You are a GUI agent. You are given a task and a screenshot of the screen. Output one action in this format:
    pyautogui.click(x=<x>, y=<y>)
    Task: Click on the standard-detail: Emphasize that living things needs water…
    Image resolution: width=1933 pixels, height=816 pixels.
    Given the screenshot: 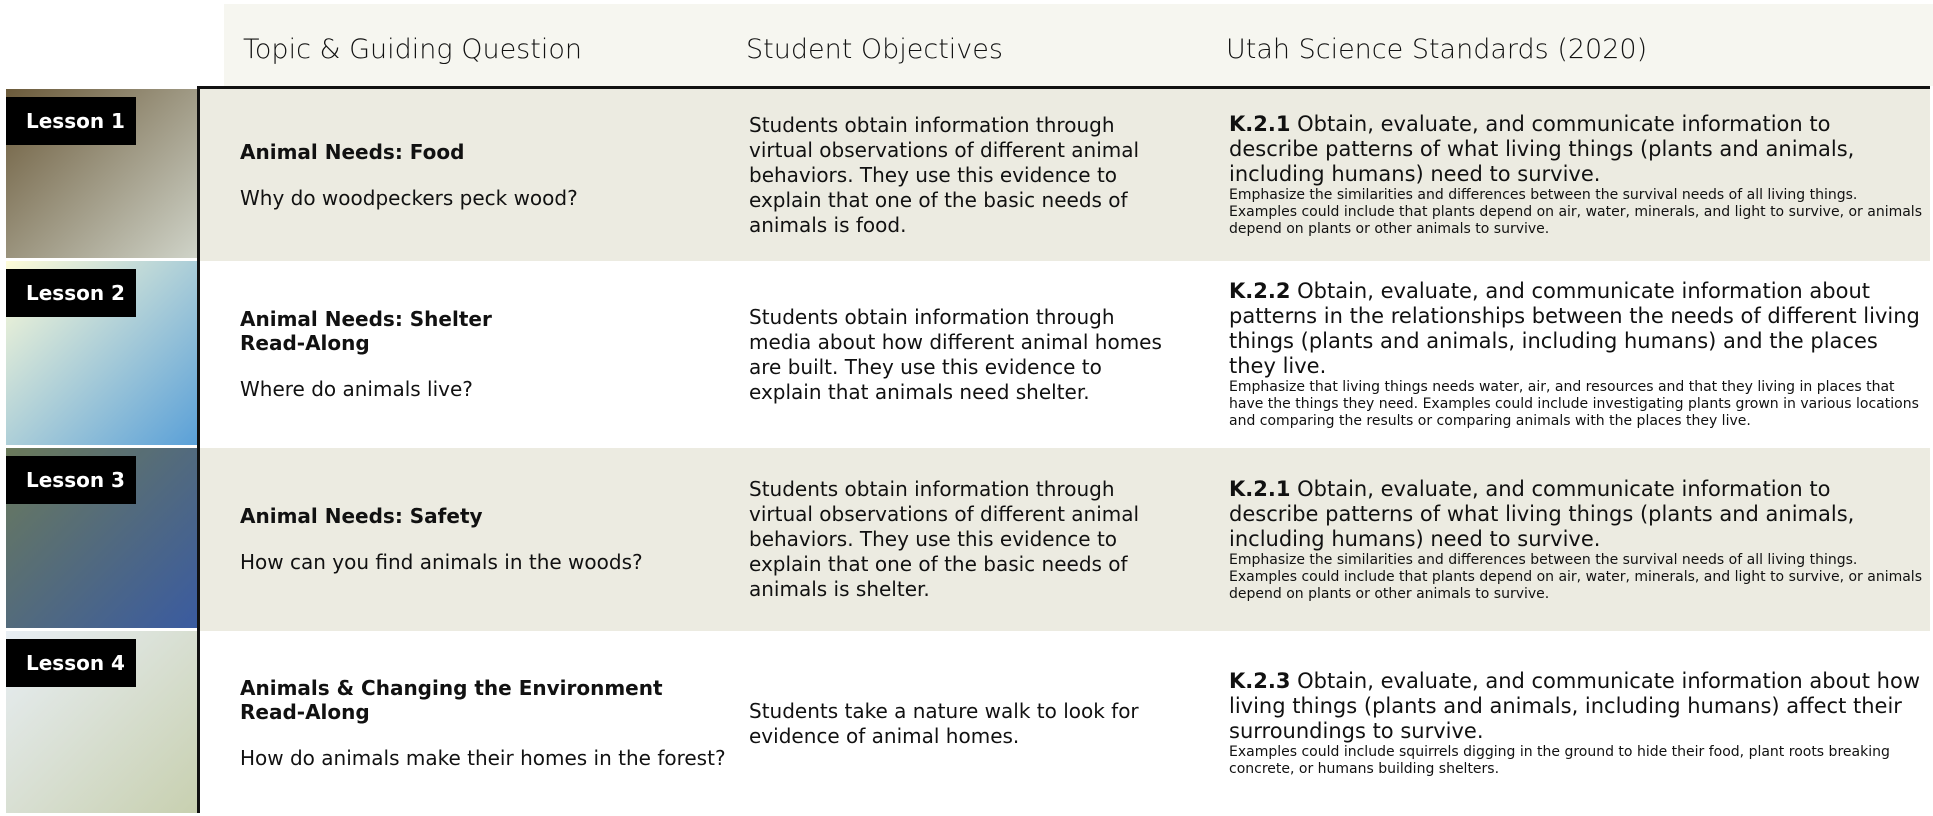 What is the action you would take?
    pyautogui.click(x=1574, y=404)
    